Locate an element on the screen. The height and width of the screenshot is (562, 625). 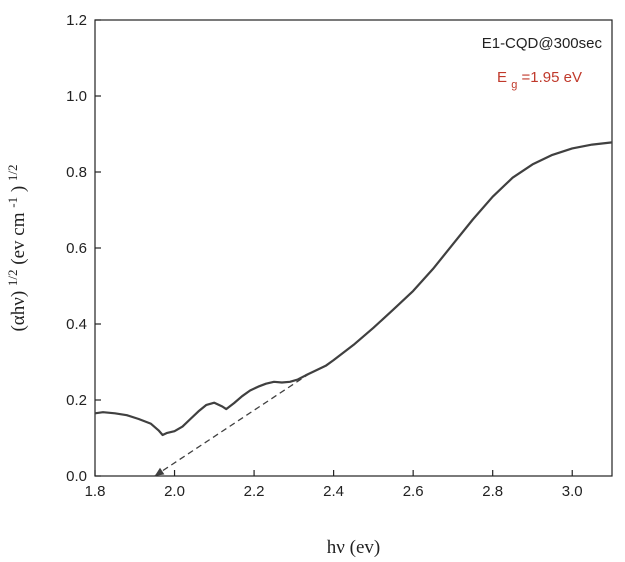
y-tick-label: 0.4 is located at coordinates (76, 324).